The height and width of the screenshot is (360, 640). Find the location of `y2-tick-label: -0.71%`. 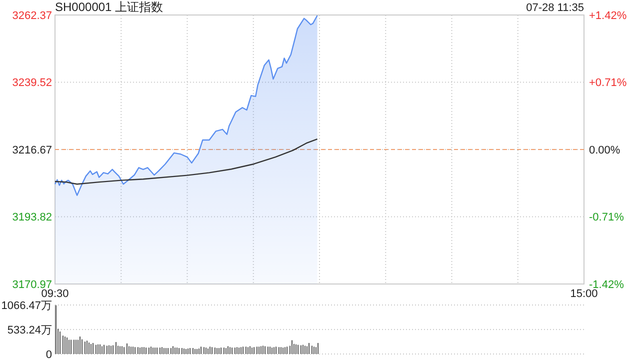

y2-tick-label: -0.71% is located at coordinates (606, 218).